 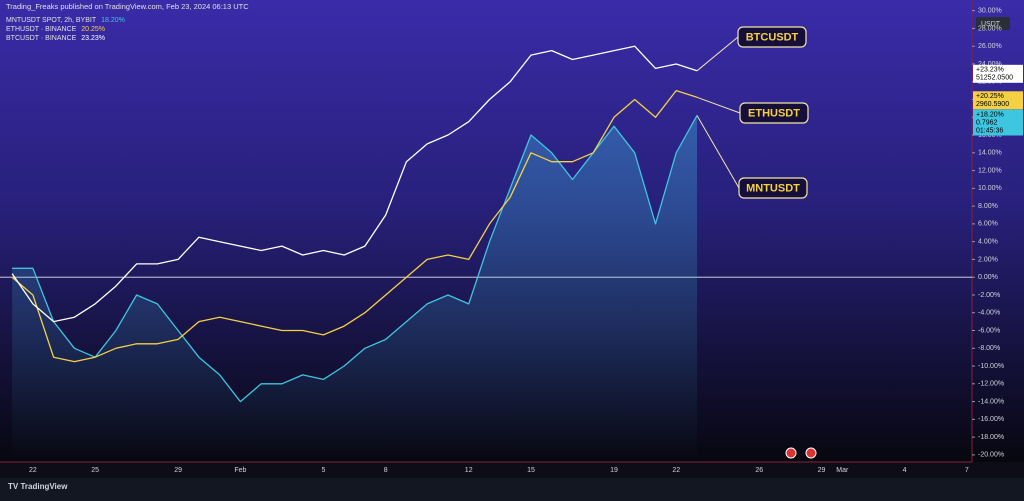 What do you see at coordinates (988, 277) in the screenshot?
I see `y-tick-label: 0.00%` at bounding box center [988, 277].